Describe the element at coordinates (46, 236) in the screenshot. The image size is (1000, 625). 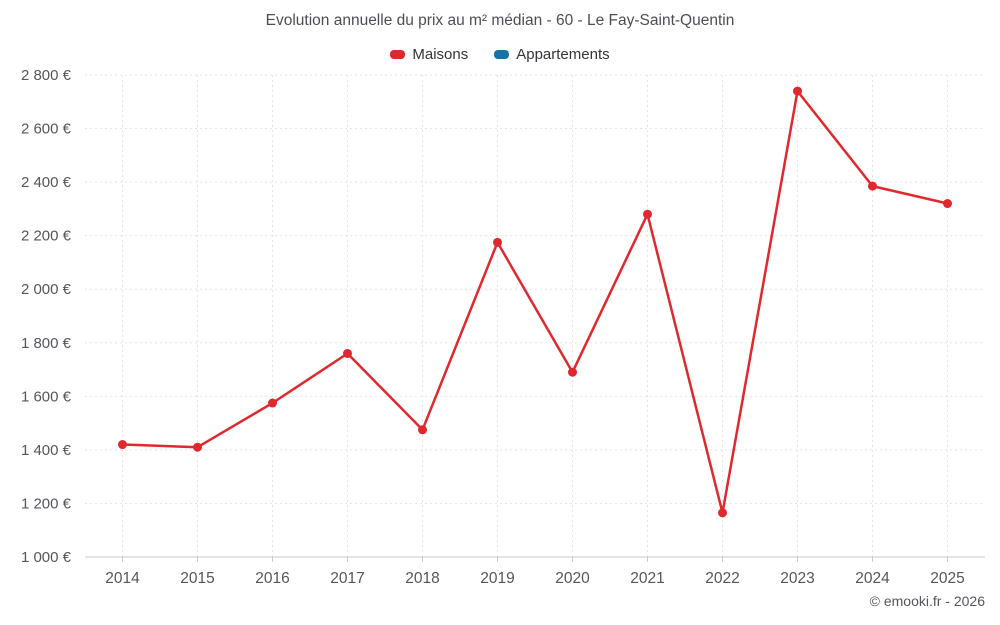
I see `y-tick-label: 2 200 €` at that location.